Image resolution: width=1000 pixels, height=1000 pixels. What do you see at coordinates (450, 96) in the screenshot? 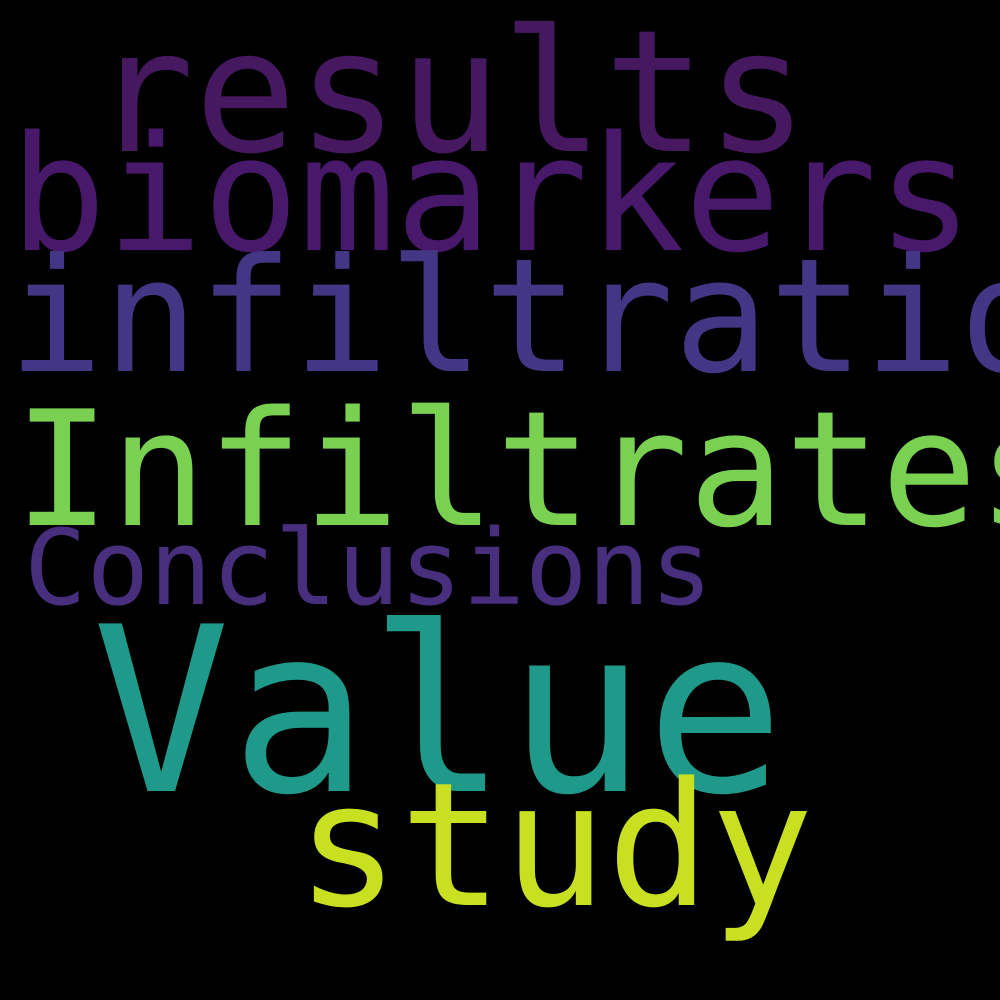
I see `word-results: results` at bounding box center [450, 96].